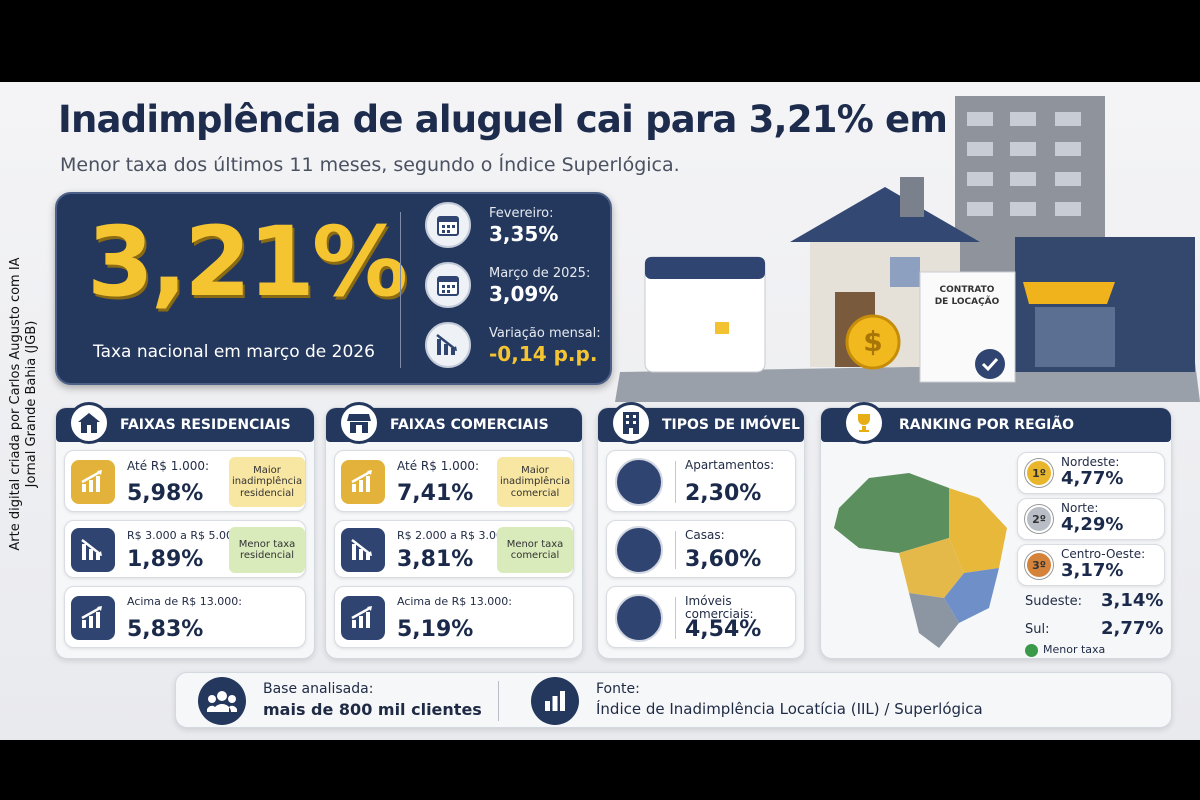 The width and height of the screenshot is (1200, 800). Describe the element at coordinates (372, 709) in the screenshot. I see `base-value: mais de 800 mil clientes` at that location.